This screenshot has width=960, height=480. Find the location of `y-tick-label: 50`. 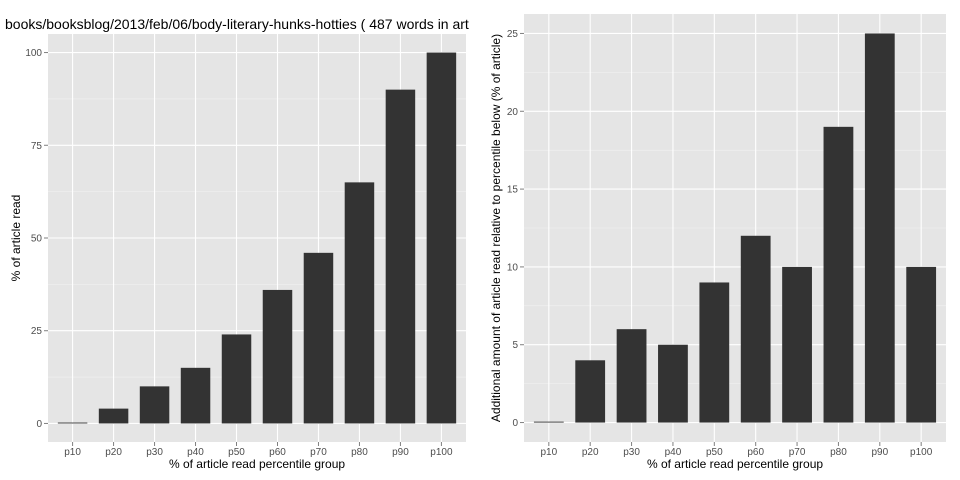

y-tick-label: 50 is located at coordinates (37, 239).